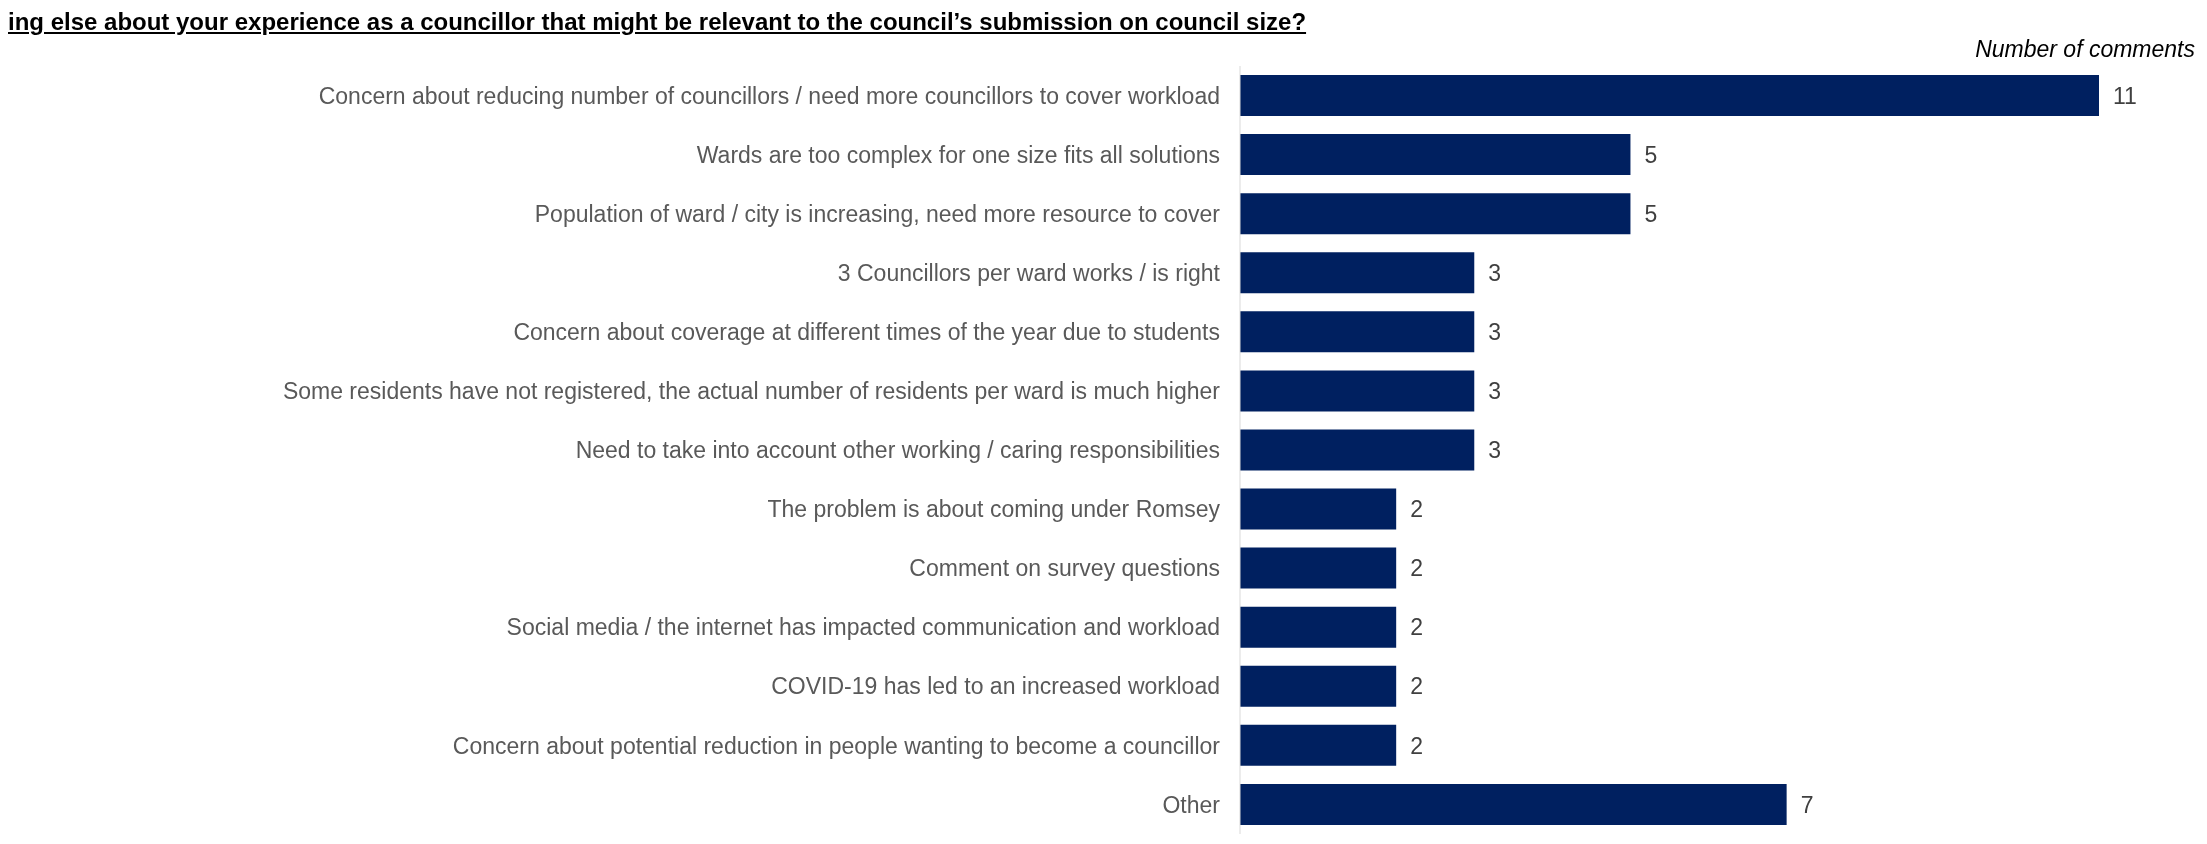 The image size is (2207, 844). I want to click on y-tick-label: Other, so click(1191, 804).